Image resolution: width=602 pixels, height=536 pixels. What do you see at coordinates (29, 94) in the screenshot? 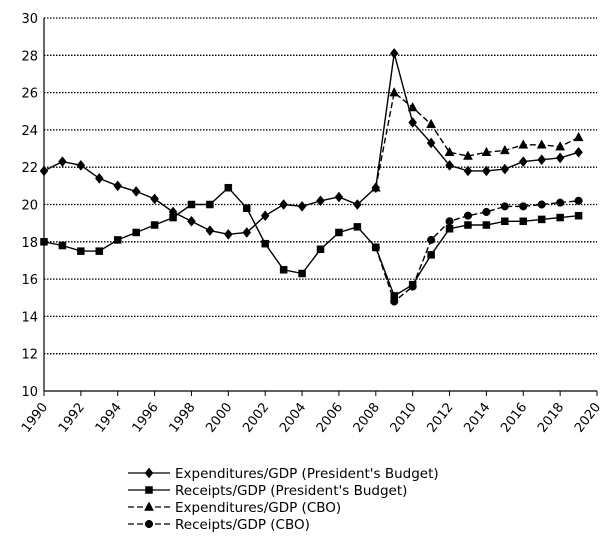
I see `y-tick-label: 26` at bounding box center [29, 94].